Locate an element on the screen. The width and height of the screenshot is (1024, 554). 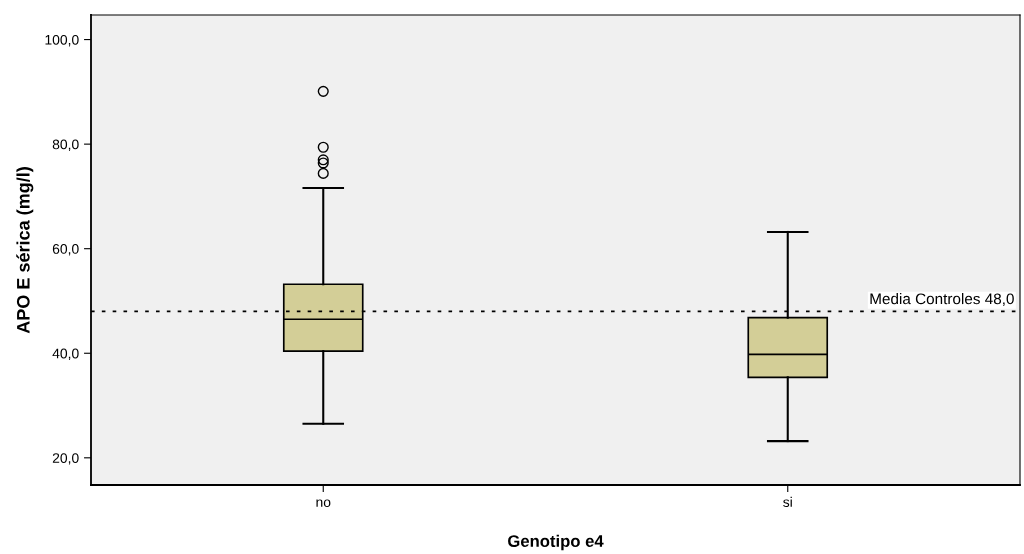
y-tick-label: 20,0 is located at coordinates (65, 459).